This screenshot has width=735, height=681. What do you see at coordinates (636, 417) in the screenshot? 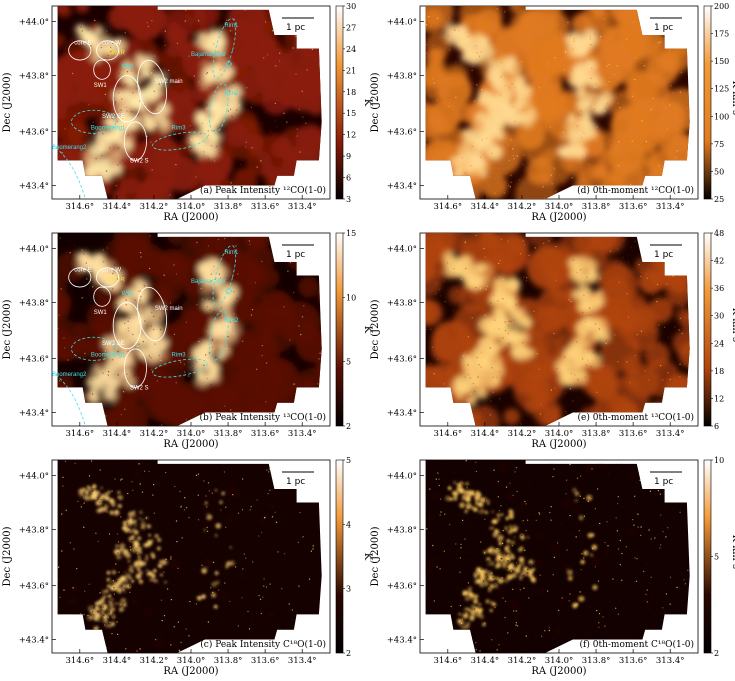
I see `panel-caption: (e) 0th-moment ¹³CO(1-0)` at bounding box center [636, 417].